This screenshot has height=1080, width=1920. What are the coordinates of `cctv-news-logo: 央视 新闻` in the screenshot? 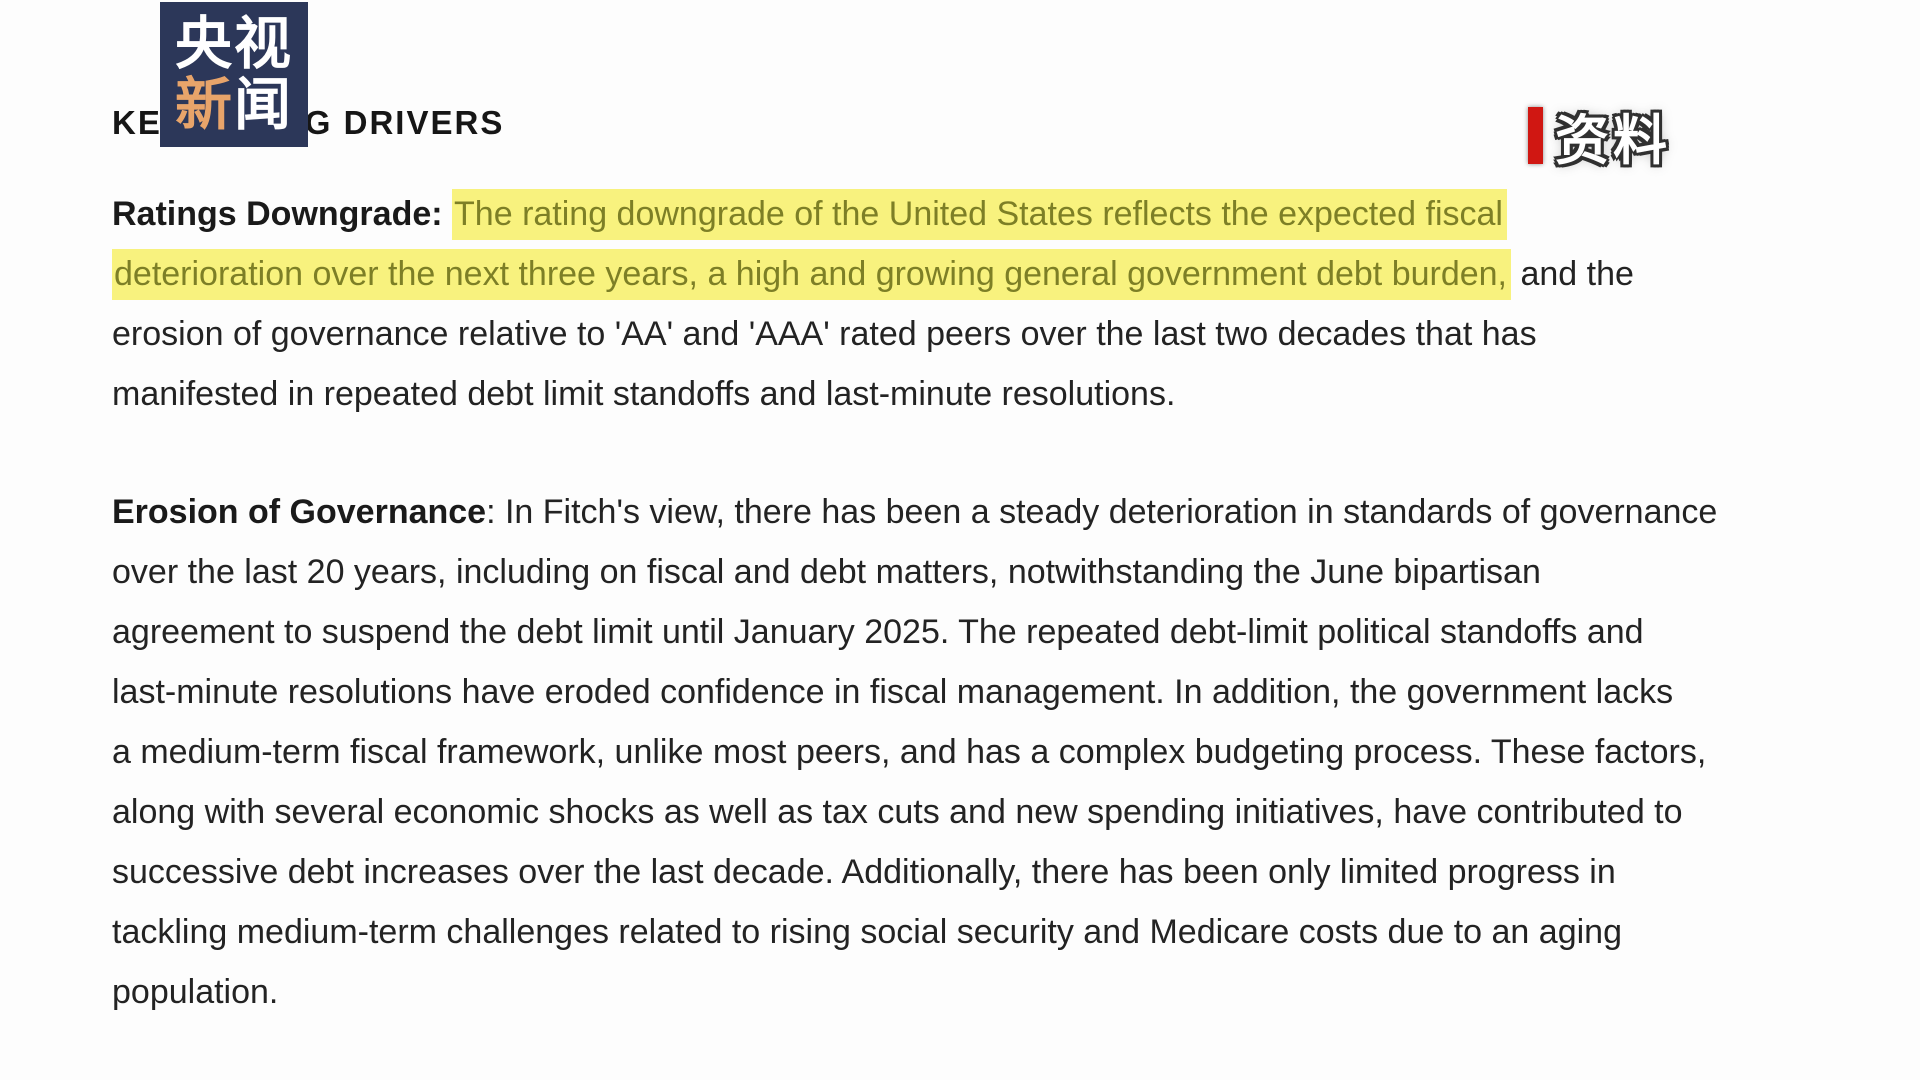 It's located at (234, 74).